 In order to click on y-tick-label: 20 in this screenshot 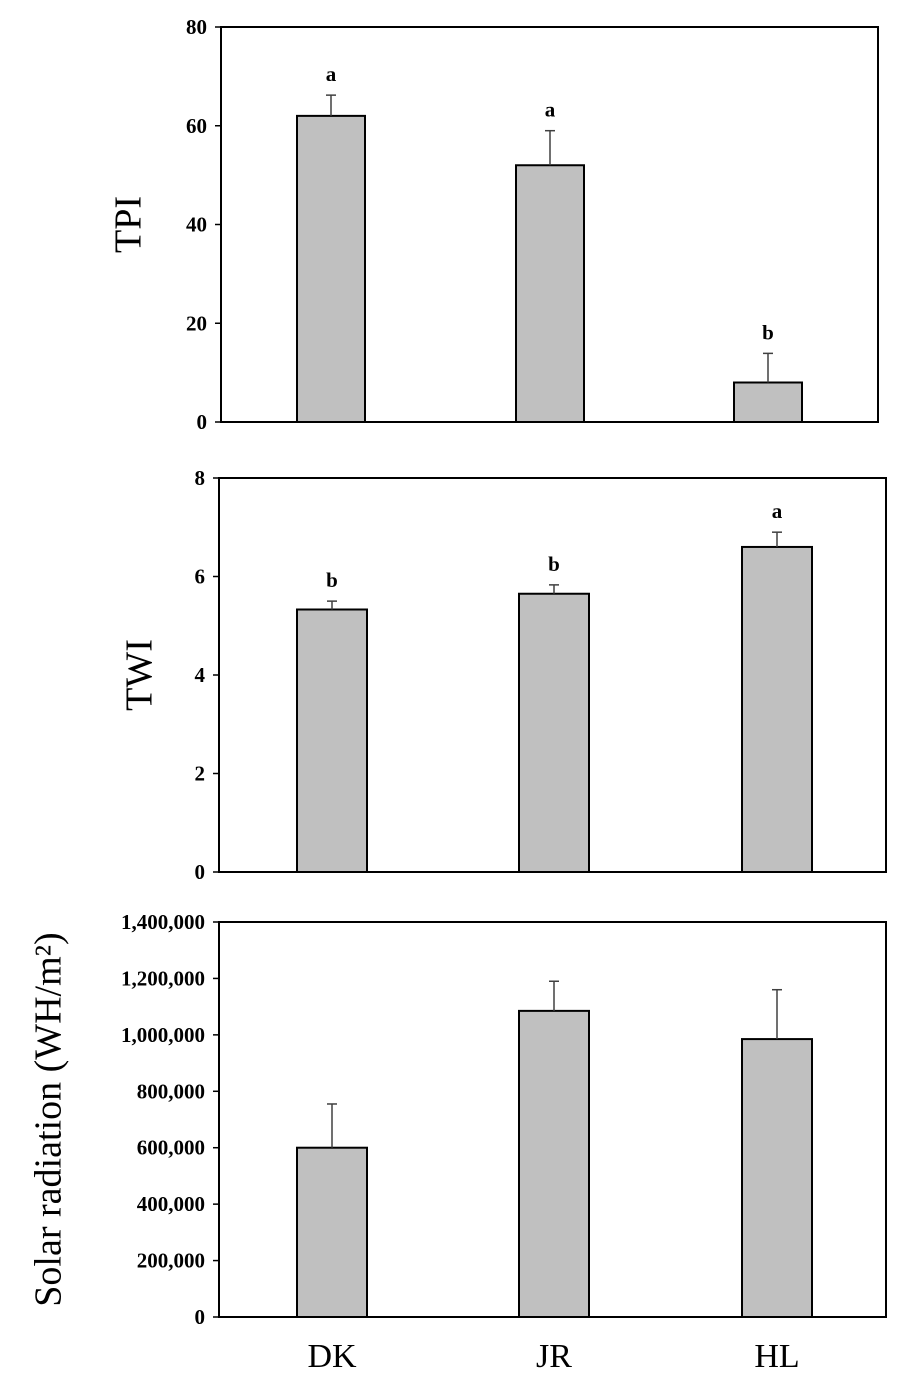, I will do `click(196, 323)`.